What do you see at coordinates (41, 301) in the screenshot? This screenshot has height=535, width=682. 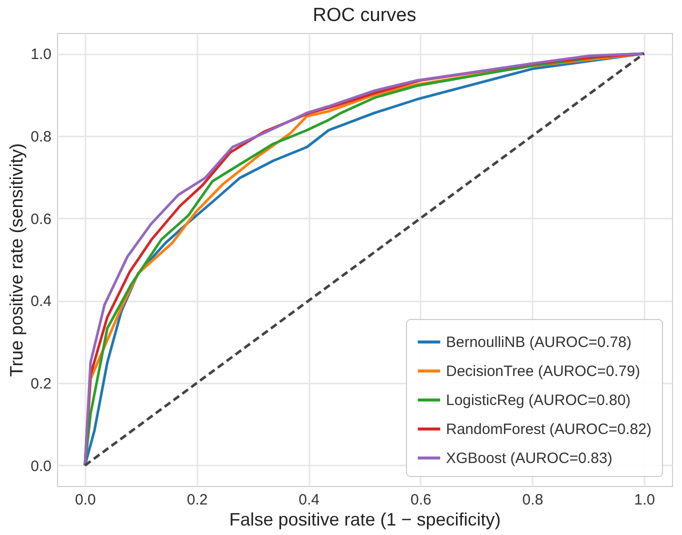 I see `y-tick-label: 0.4` at bounding box center [41, 301].